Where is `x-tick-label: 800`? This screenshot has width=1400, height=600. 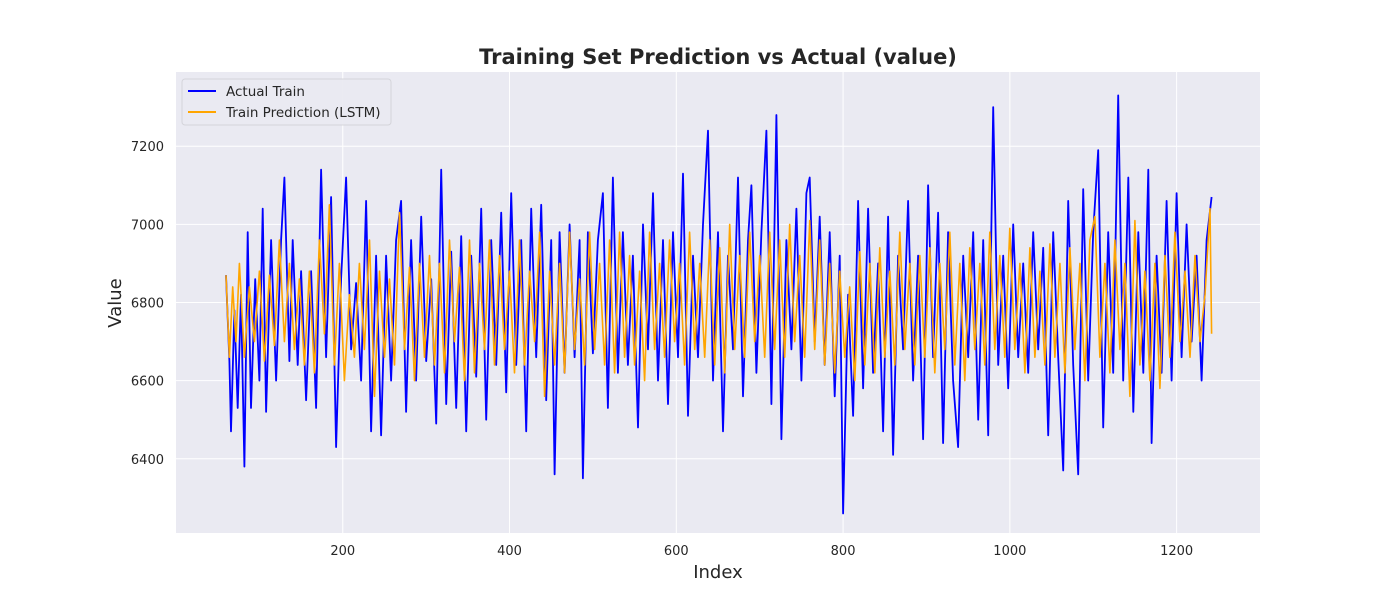
x-tick-label: 800 is located at coordinates (843, 551).